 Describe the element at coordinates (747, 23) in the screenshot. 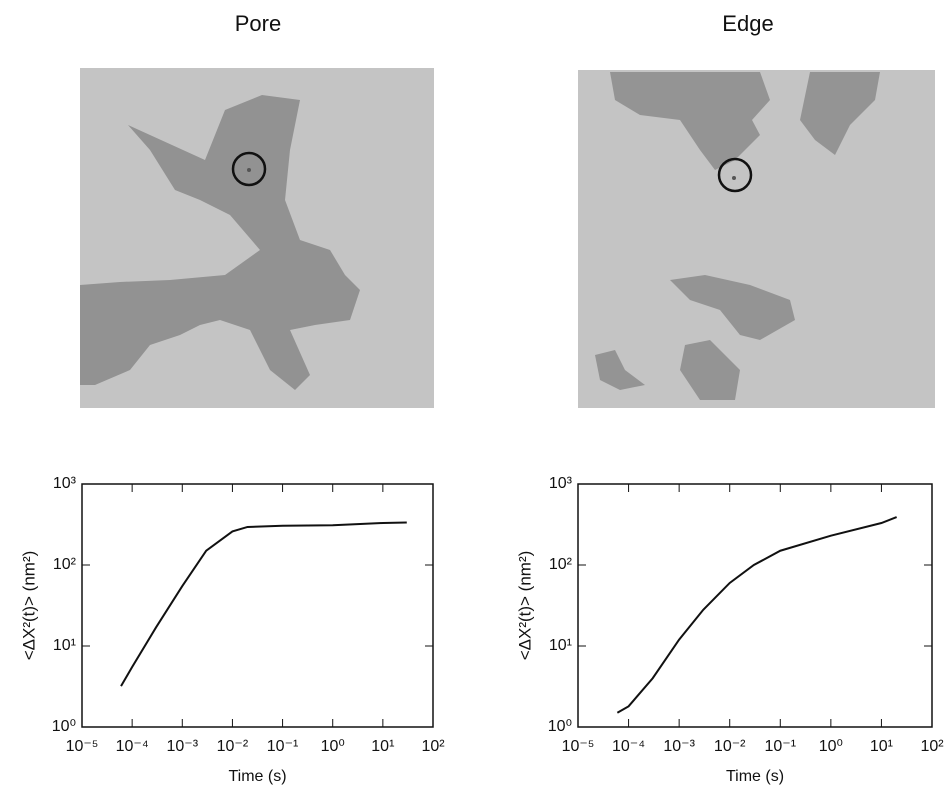

I see `panel-title: Edge` at that location.